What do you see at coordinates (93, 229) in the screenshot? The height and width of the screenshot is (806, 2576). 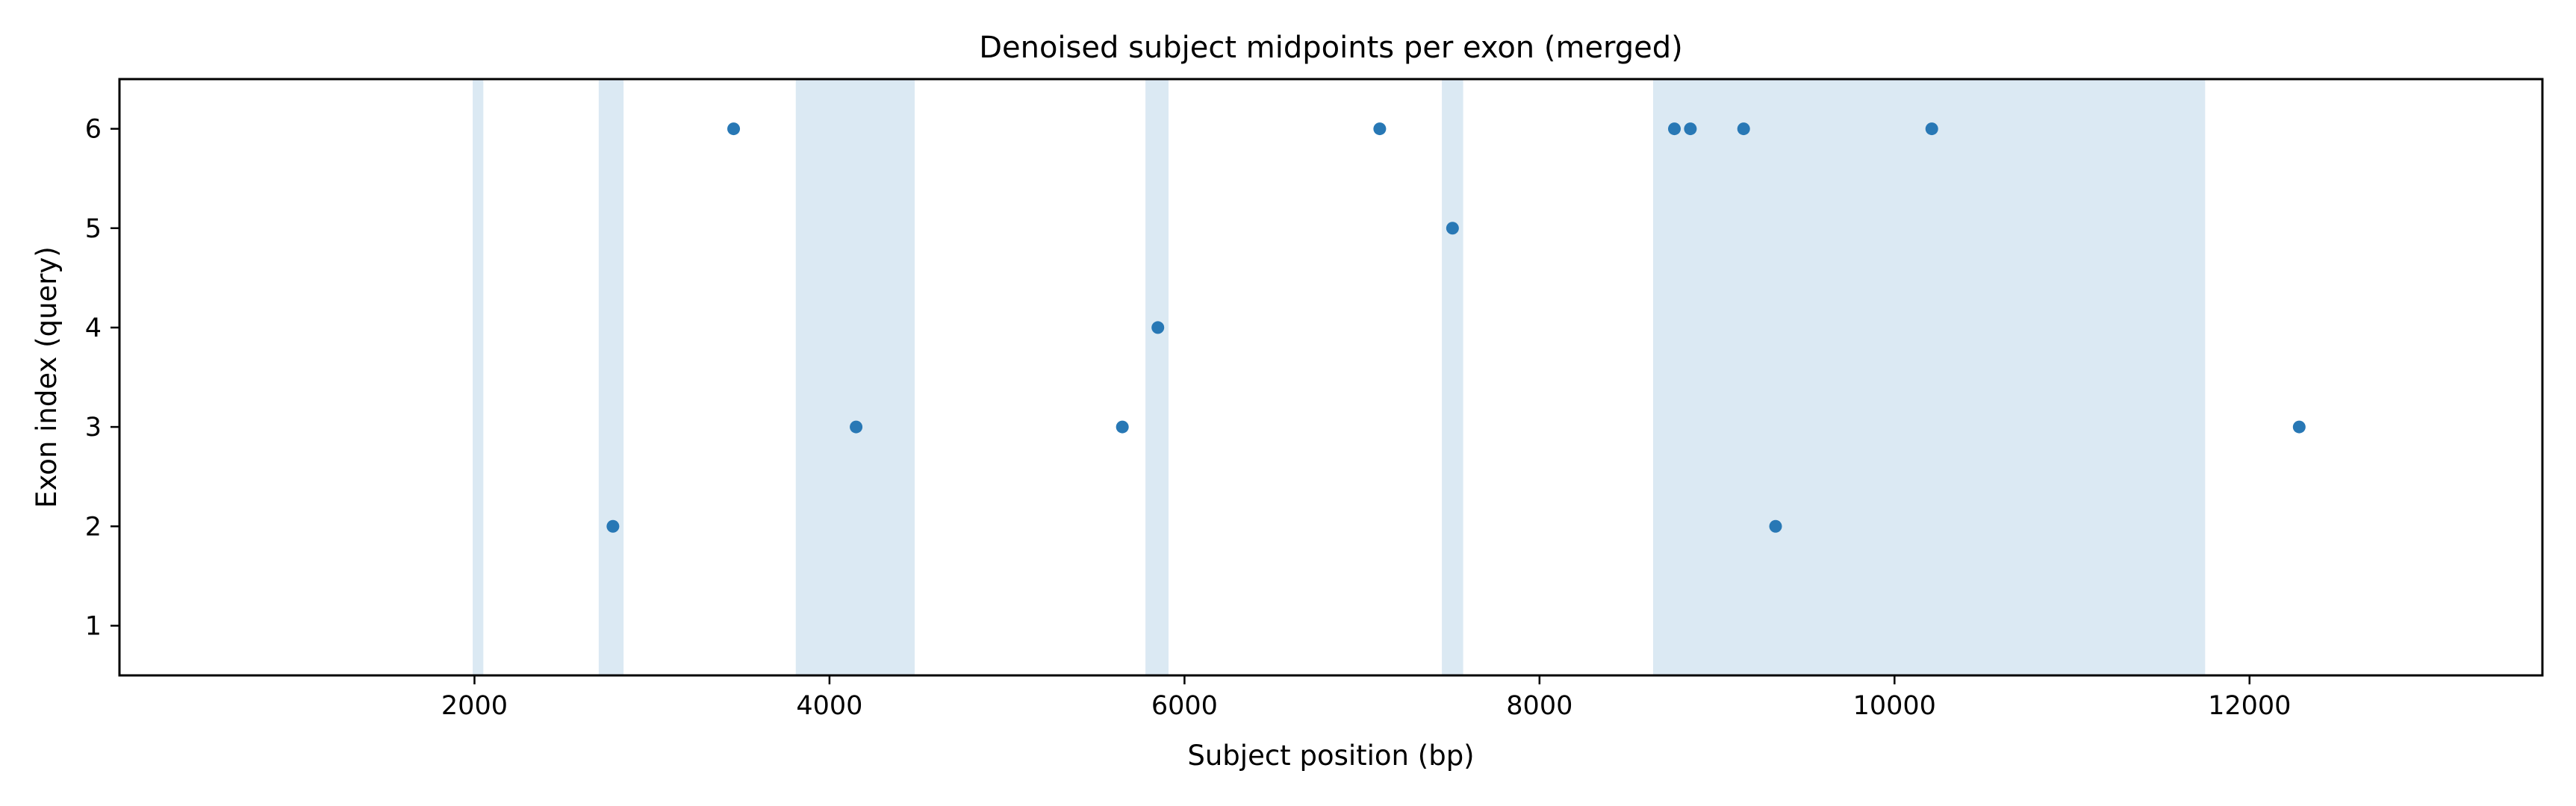 I see `y-tick-label: 5` at bounding box center [93, 229].